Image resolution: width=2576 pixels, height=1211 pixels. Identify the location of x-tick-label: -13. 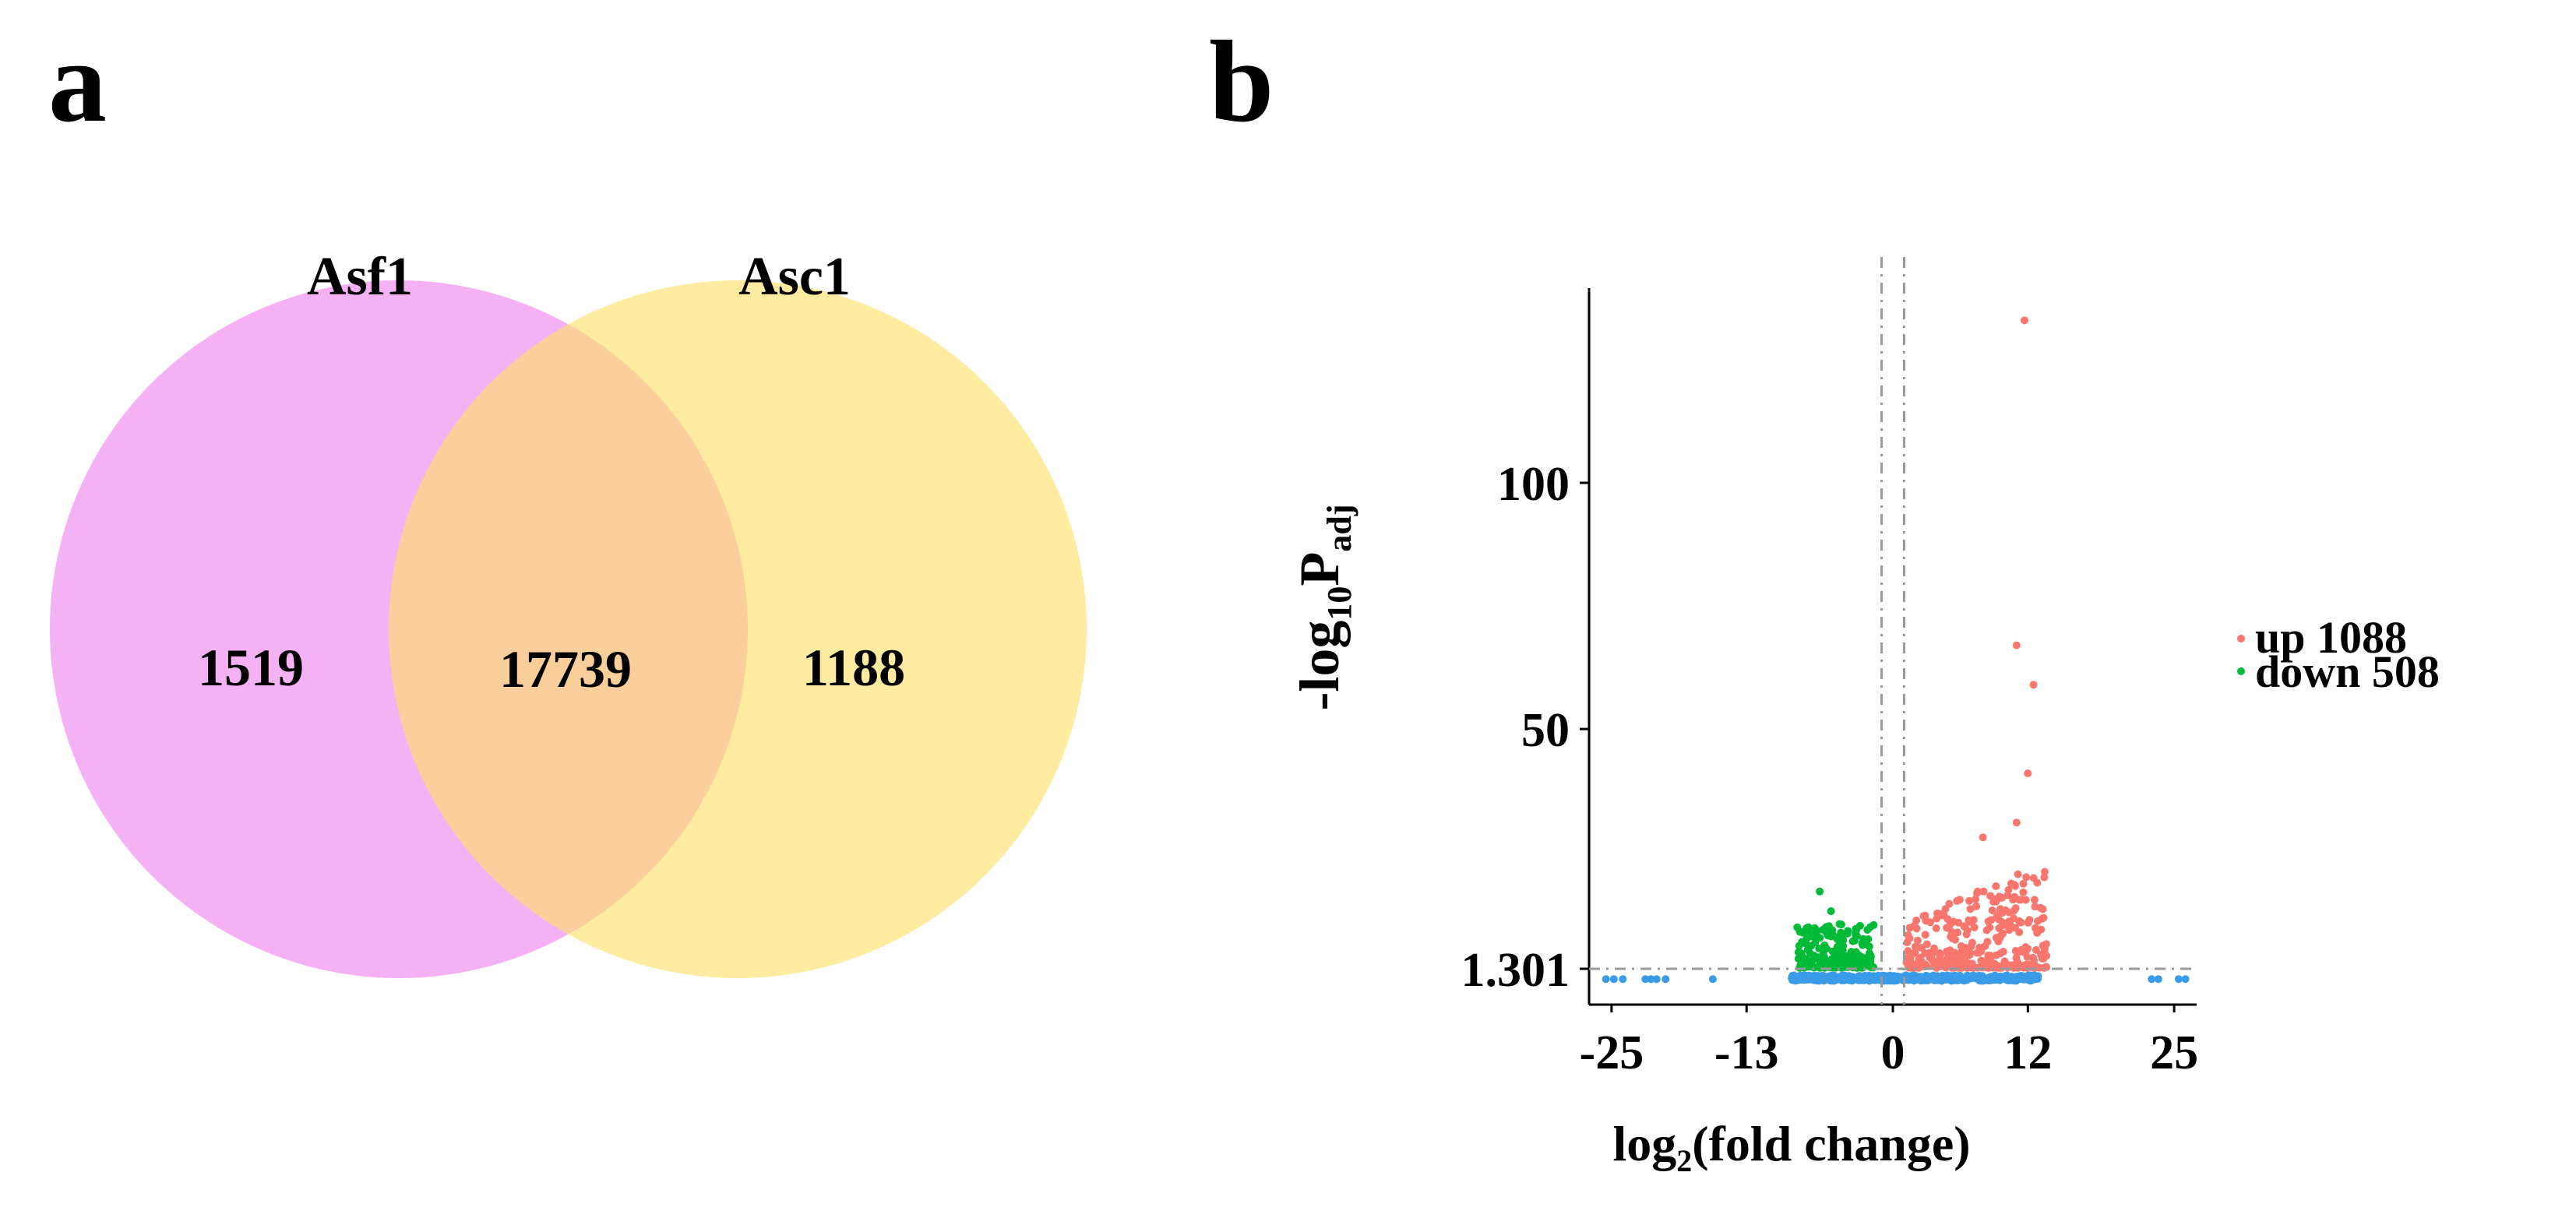
(1746, 1052).